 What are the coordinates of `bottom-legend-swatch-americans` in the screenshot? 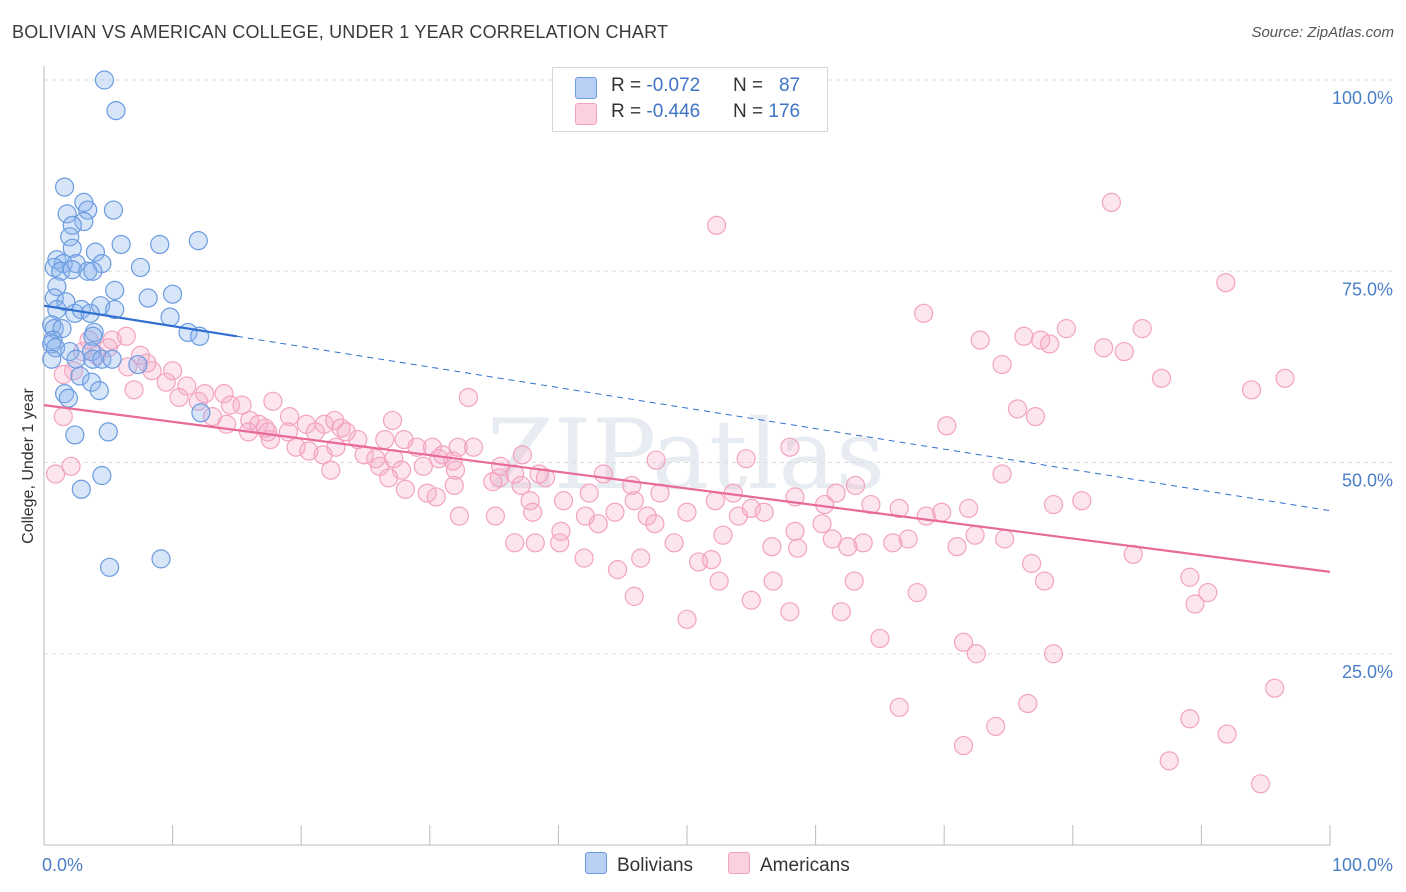 It's located at (739, 863).